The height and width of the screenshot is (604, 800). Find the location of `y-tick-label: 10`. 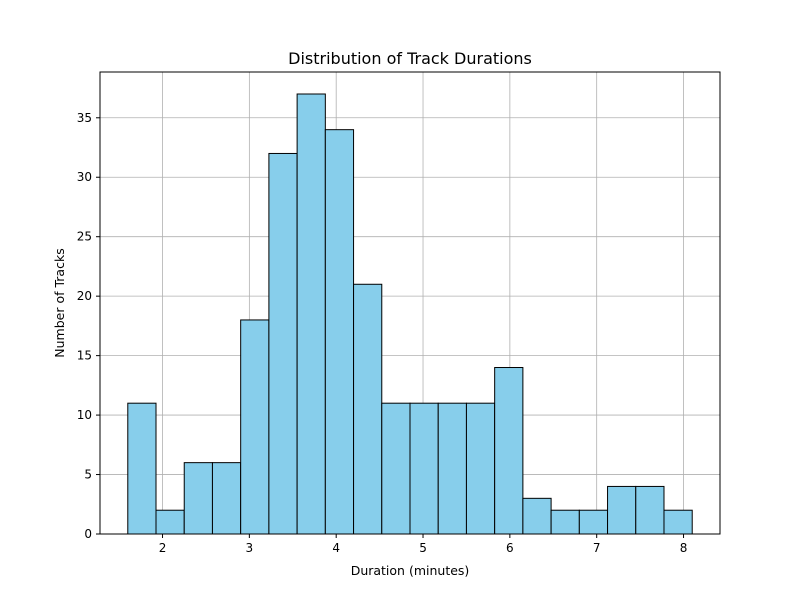

y-tick-label: 10 is located at coordinates (84, 415).